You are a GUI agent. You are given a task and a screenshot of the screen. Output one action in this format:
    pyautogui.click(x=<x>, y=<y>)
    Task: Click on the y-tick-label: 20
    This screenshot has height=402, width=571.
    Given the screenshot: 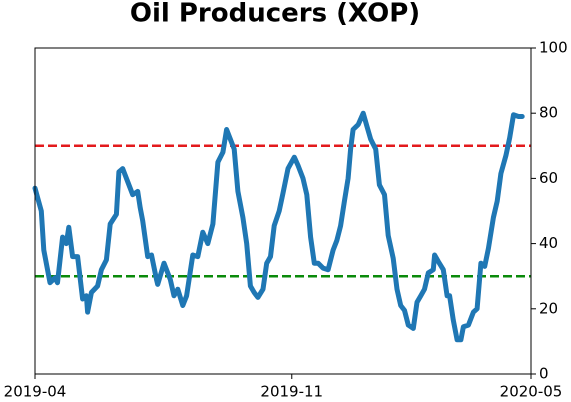 What is the action you would take?
    pyautogui.click(x=548, y=308)
    